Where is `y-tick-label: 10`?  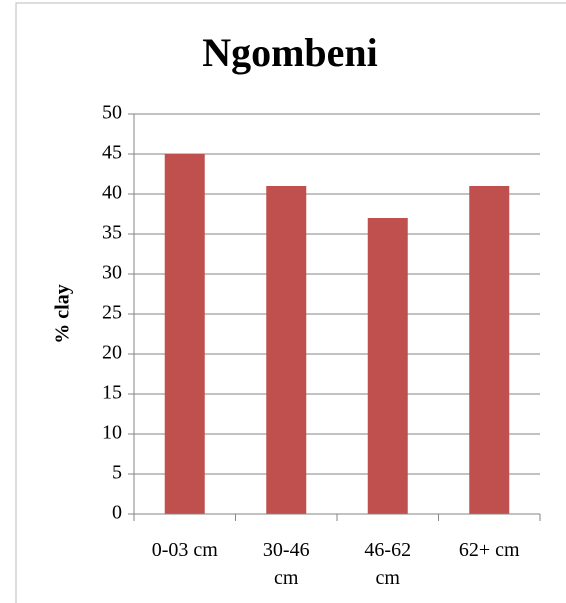
y-tick-label: 10 is located at coordinates (112, 433).